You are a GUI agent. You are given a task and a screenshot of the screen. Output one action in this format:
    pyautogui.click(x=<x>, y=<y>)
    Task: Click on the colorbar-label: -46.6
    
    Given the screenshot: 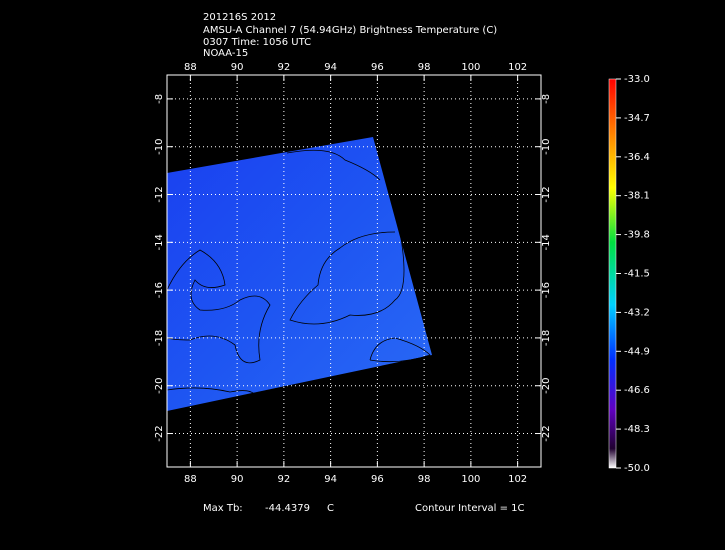 What is the action you would take?
    pyautogui.click(x=637, y=390)
    